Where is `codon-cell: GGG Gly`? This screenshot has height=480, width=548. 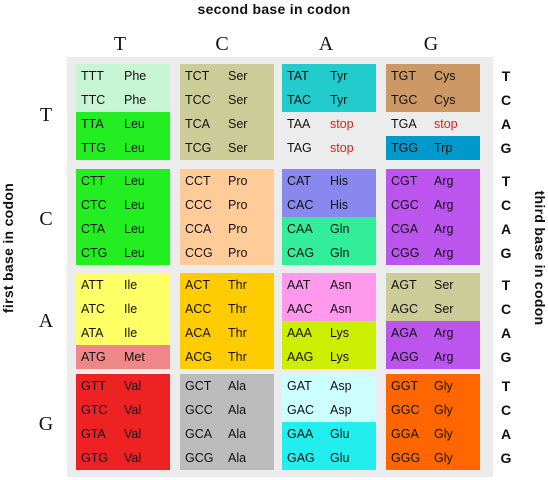 codon-cell: GGG Gly is located at coordinates (433, 458).